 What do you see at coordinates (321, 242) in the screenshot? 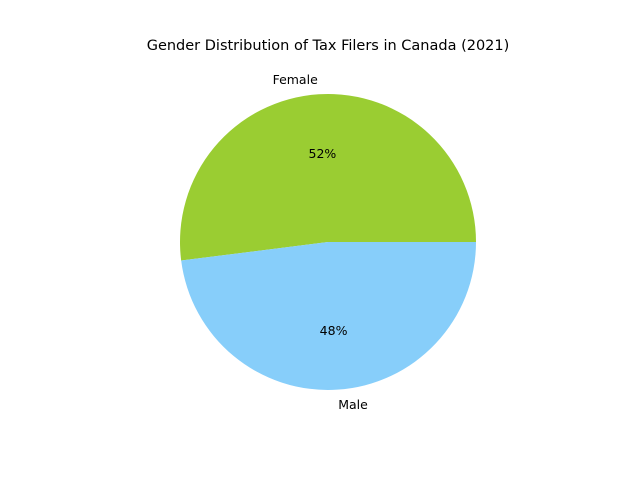
I see `pie-labels: Female 52% Male 48%` at bounding box center [321, 242].